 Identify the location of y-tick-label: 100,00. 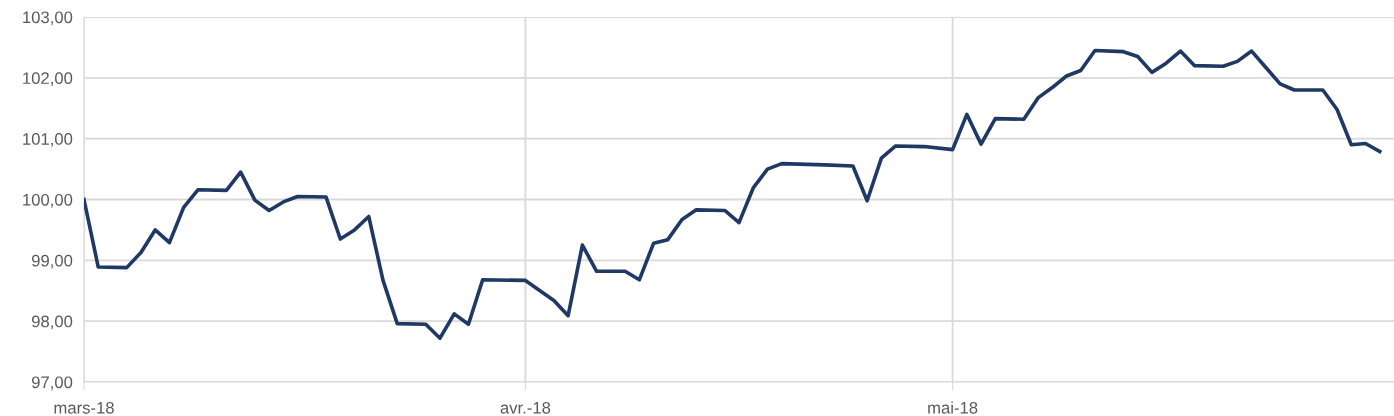
(48, 200).